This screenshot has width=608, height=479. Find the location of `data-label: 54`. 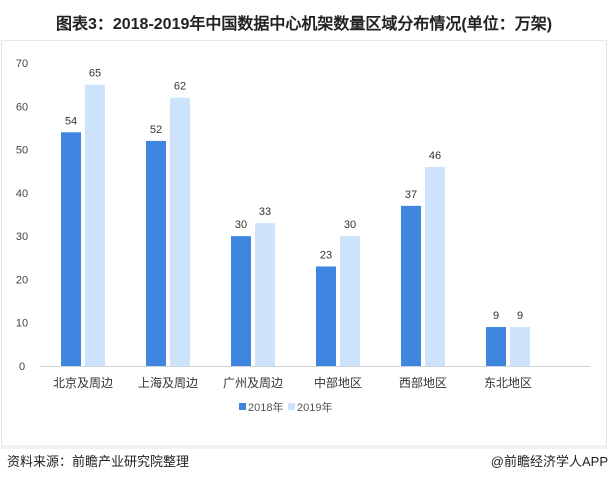

data-label: 54 is located at coordinates (71, 121).